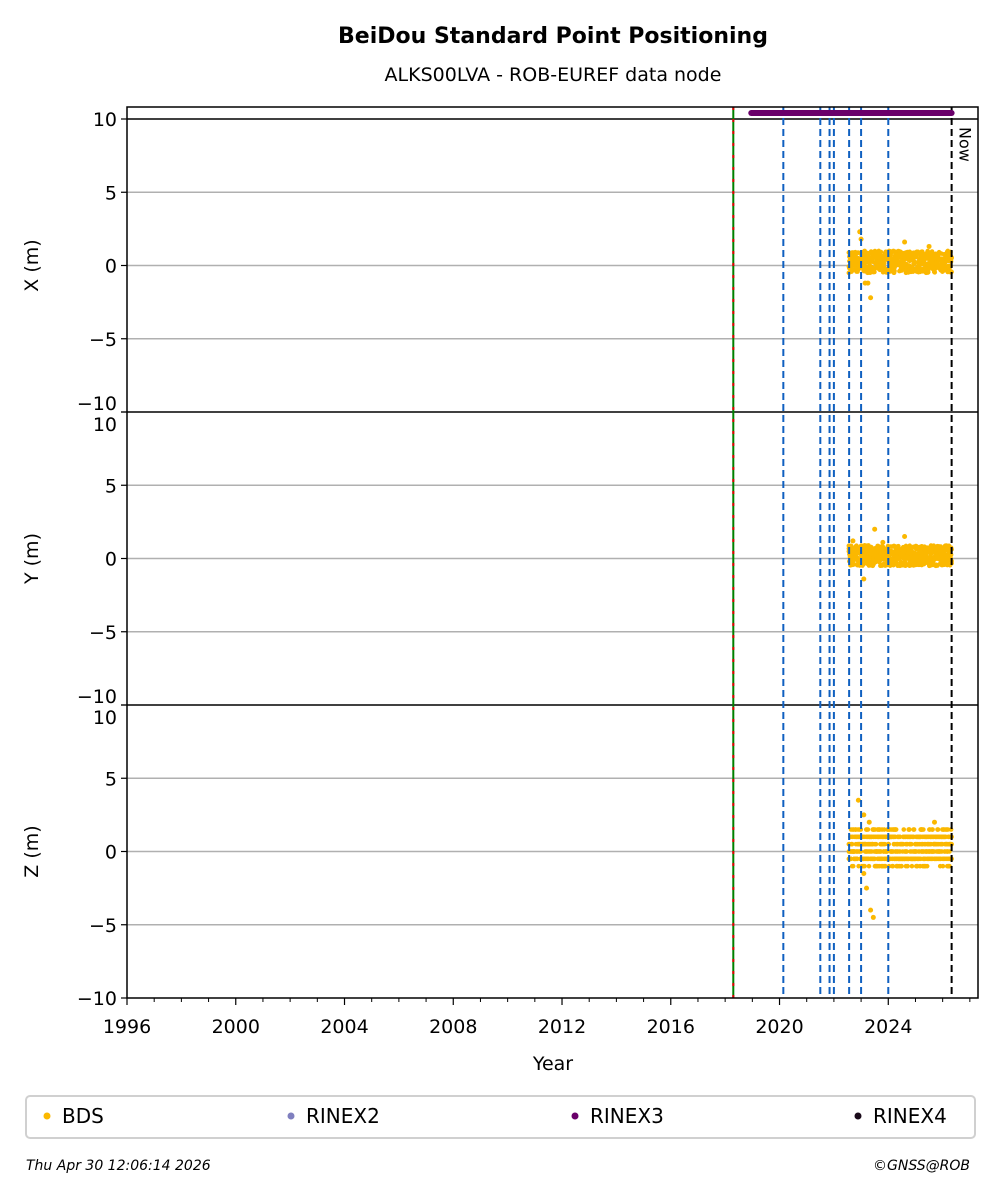  What do you see at coordinates (858, 1116) in the screenshot?
I see `legend-marker-rinex4` at bounding box center [858, 1116].